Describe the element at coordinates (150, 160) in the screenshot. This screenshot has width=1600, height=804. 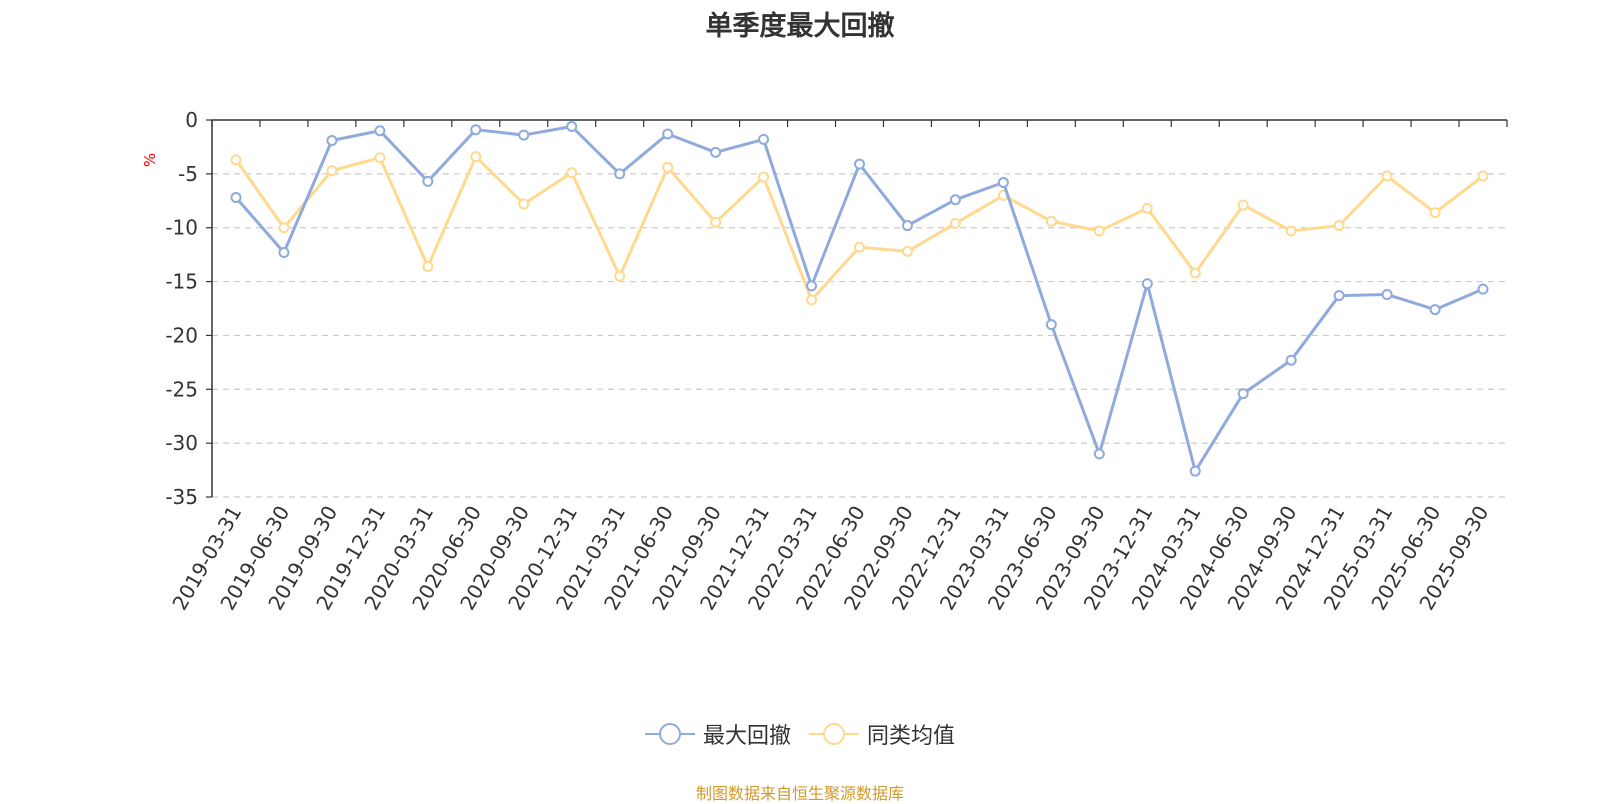
I see `y-axis-unit-label: %` at that location.